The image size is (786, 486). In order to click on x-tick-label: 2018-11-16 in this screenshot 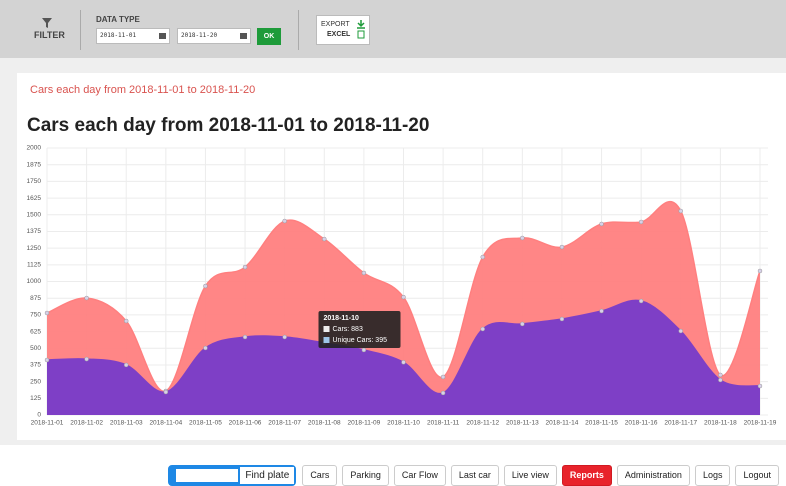, I will do `click(641, 423)`.